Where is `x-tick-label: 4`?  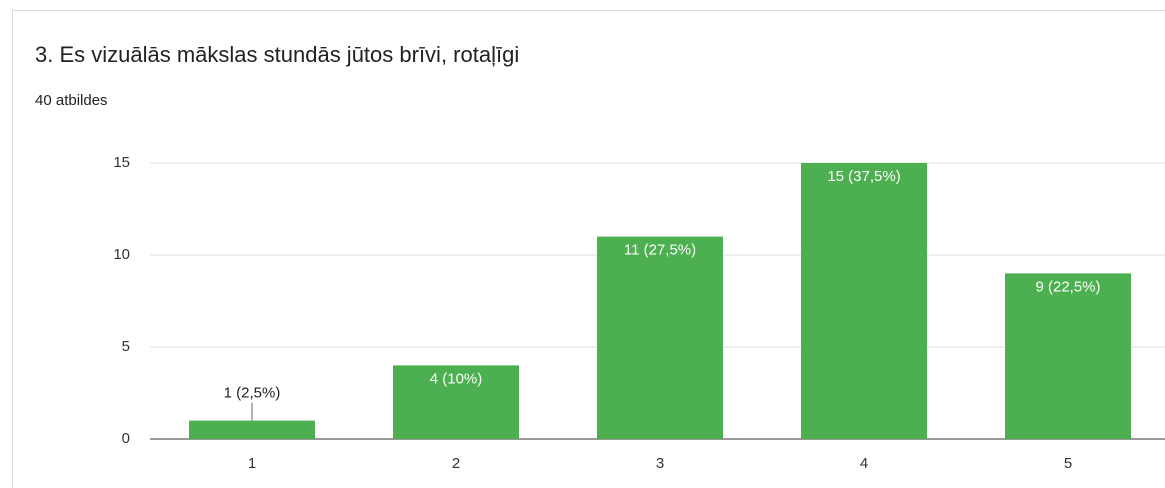 x-tick-label: 4 is located at coordinates (864, 463).